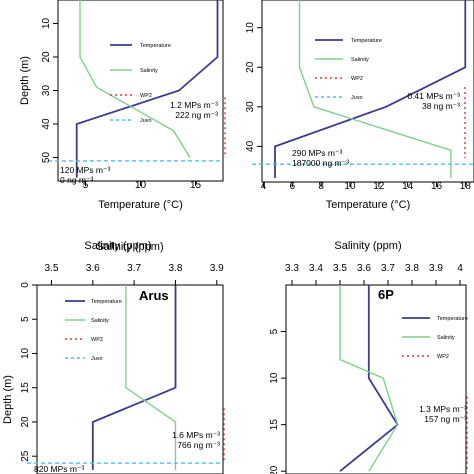  I want to click on panel-top-left, so click(137, 93).